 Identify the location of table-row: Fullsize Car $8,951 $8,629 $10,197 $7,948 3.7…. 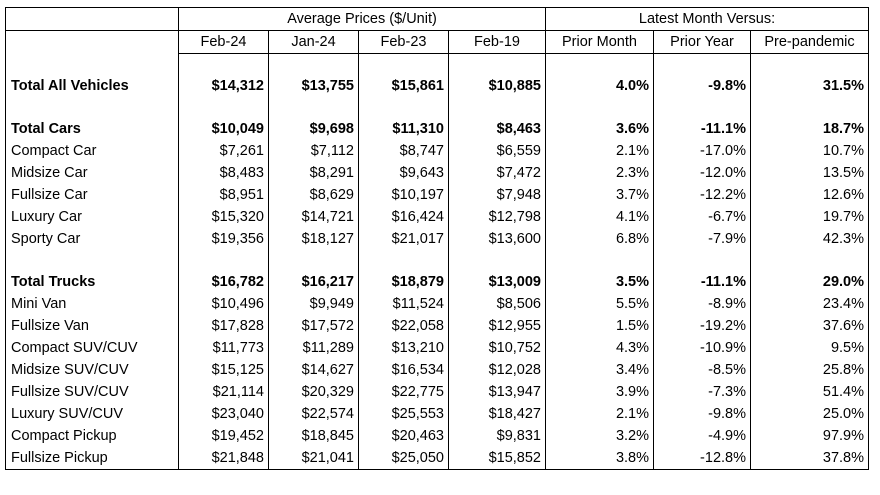
(437, 195).